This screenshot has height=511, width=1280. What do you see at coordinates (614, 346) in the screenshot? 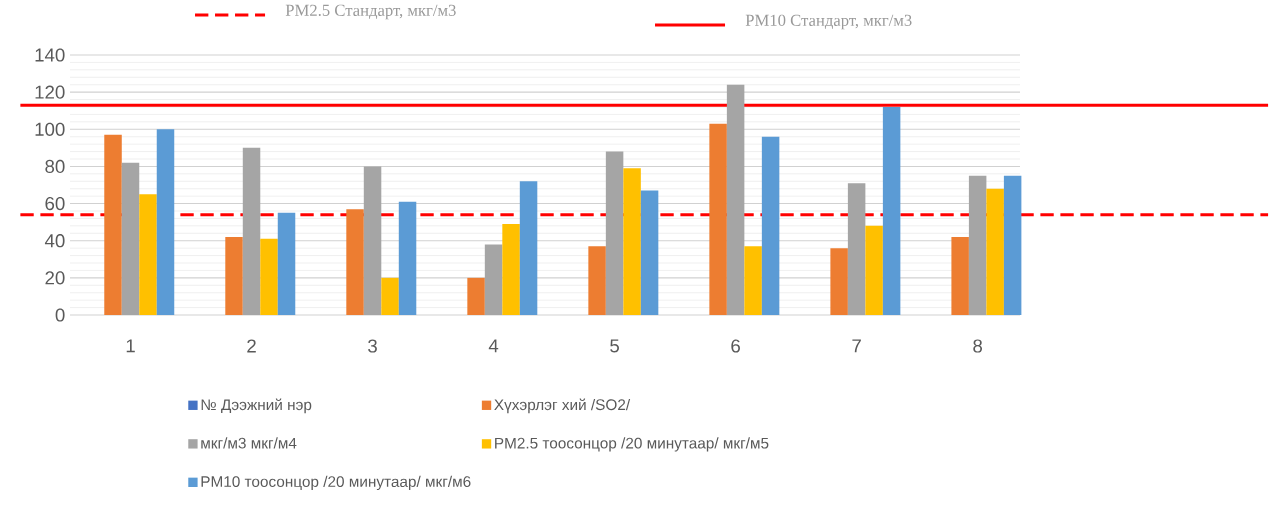
I see `x-tick-label: 5` at bounding box center [614, 346].